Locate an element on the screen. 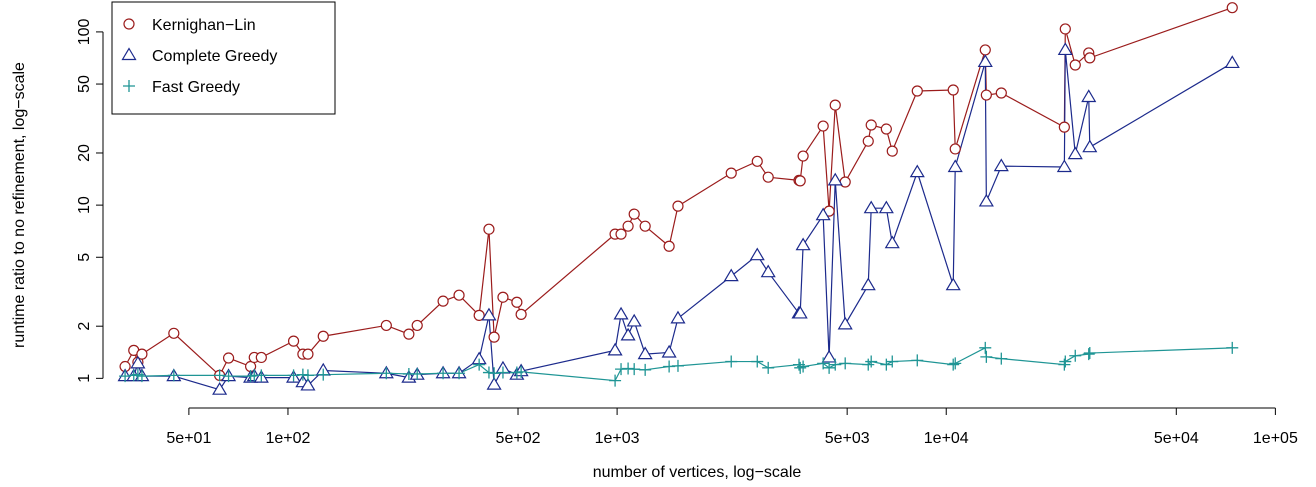 The width and height of the screenshot is (1316, 487). legend-label: Kernighan−Lin is located at coordinates (204, 25).